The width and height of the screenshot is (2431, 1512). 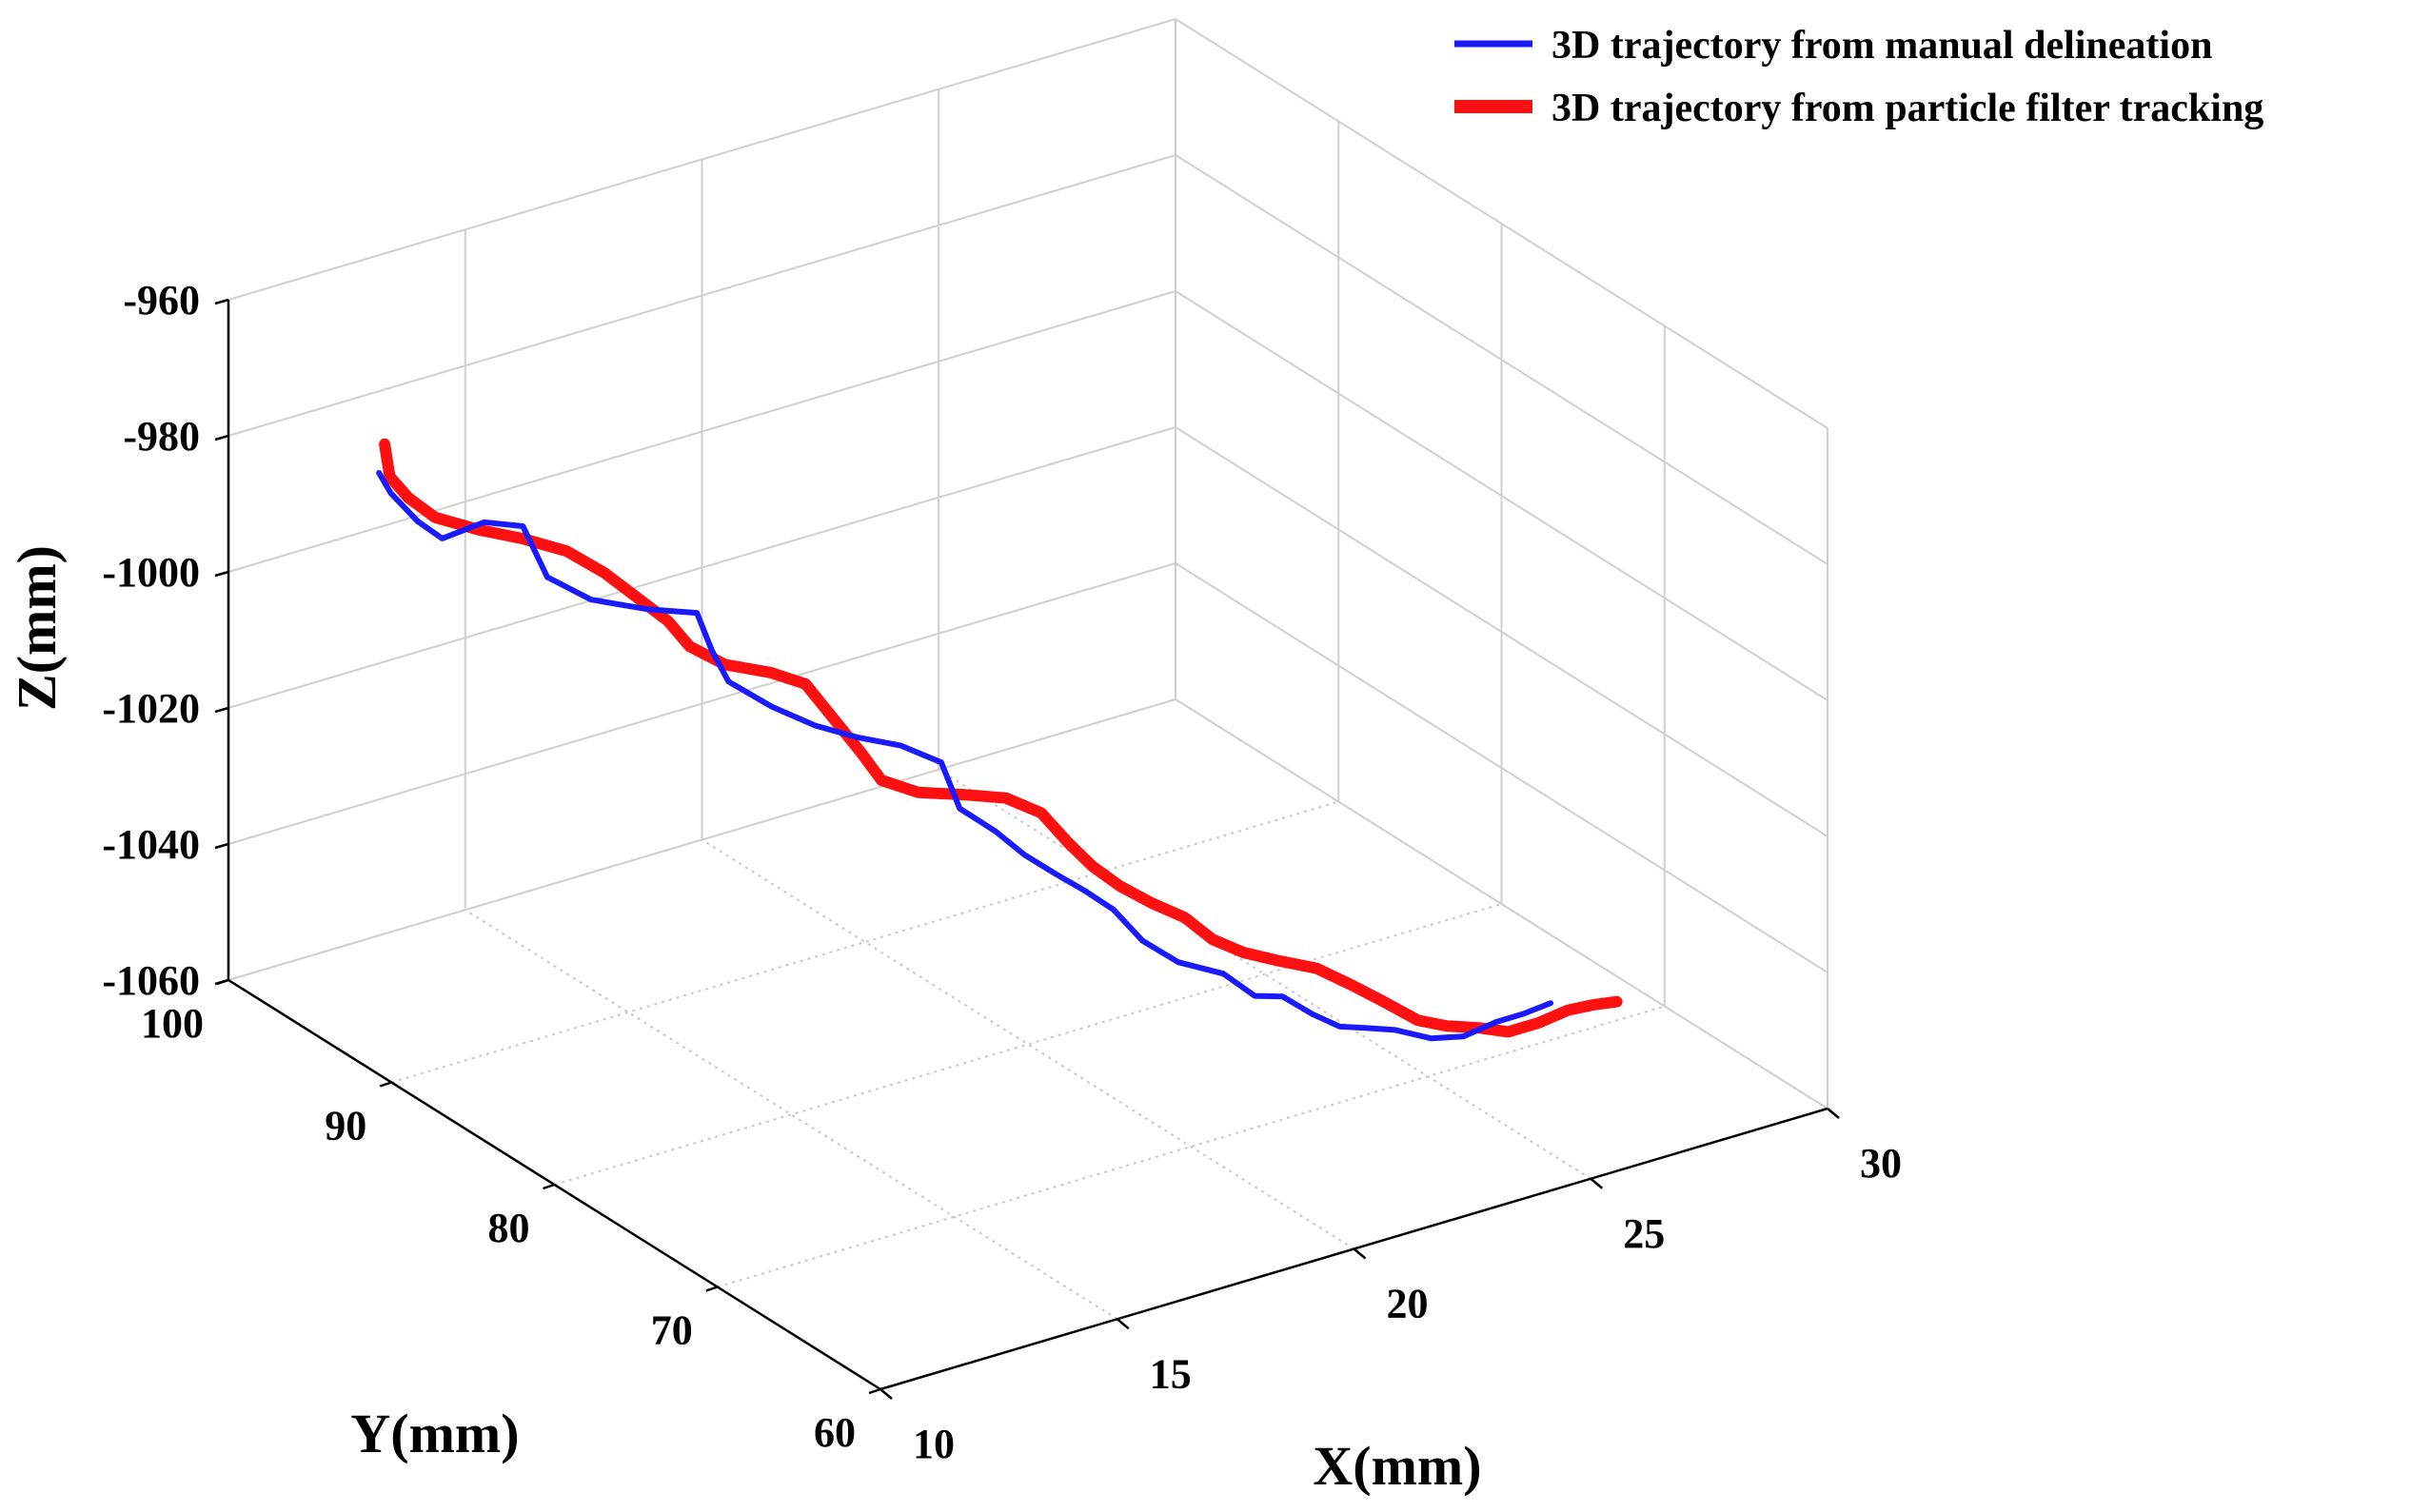 I want to click on x-tick-label: 15, so click(x=1171, y=1373).